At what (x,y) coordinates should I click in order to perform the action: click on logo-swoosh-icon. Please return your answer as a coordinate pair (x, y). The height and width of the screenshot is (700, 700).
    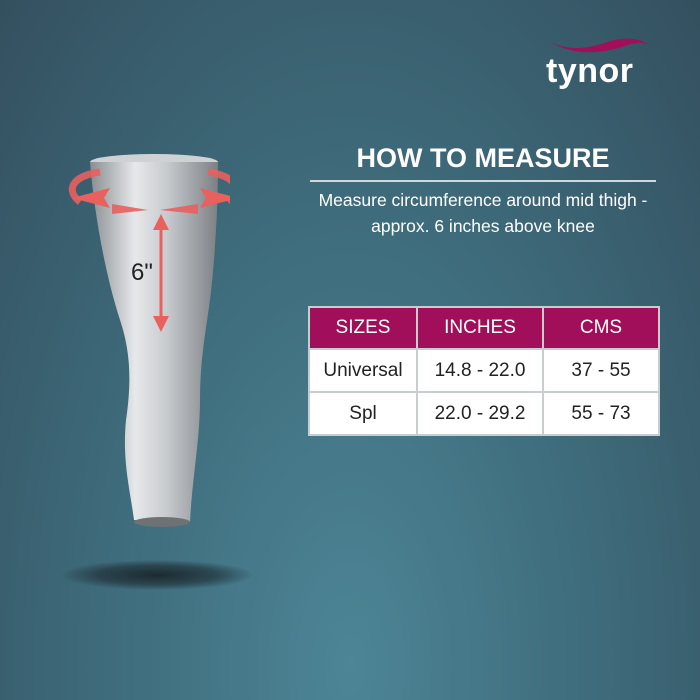
    Looking at the image, I should click on (601, 45).